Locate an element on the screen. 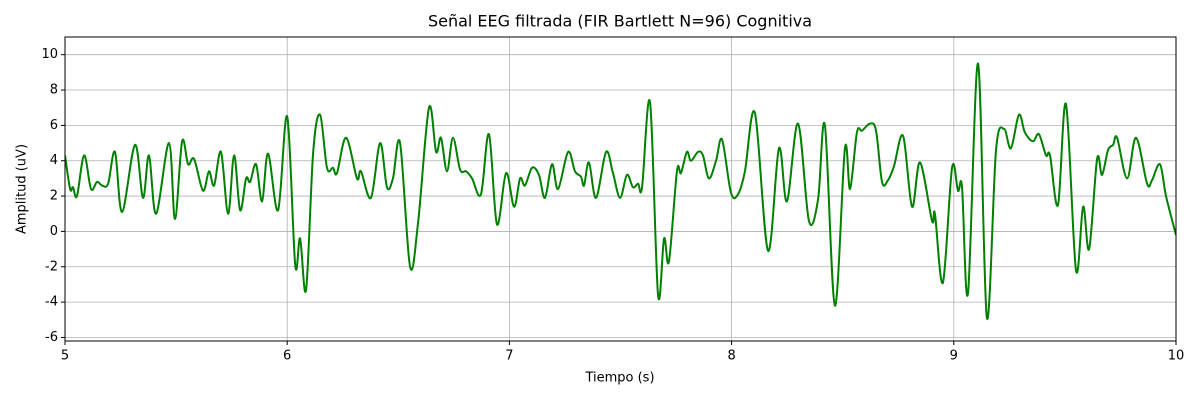  y-tick-label: 8 is located at coordinates (54, 90).